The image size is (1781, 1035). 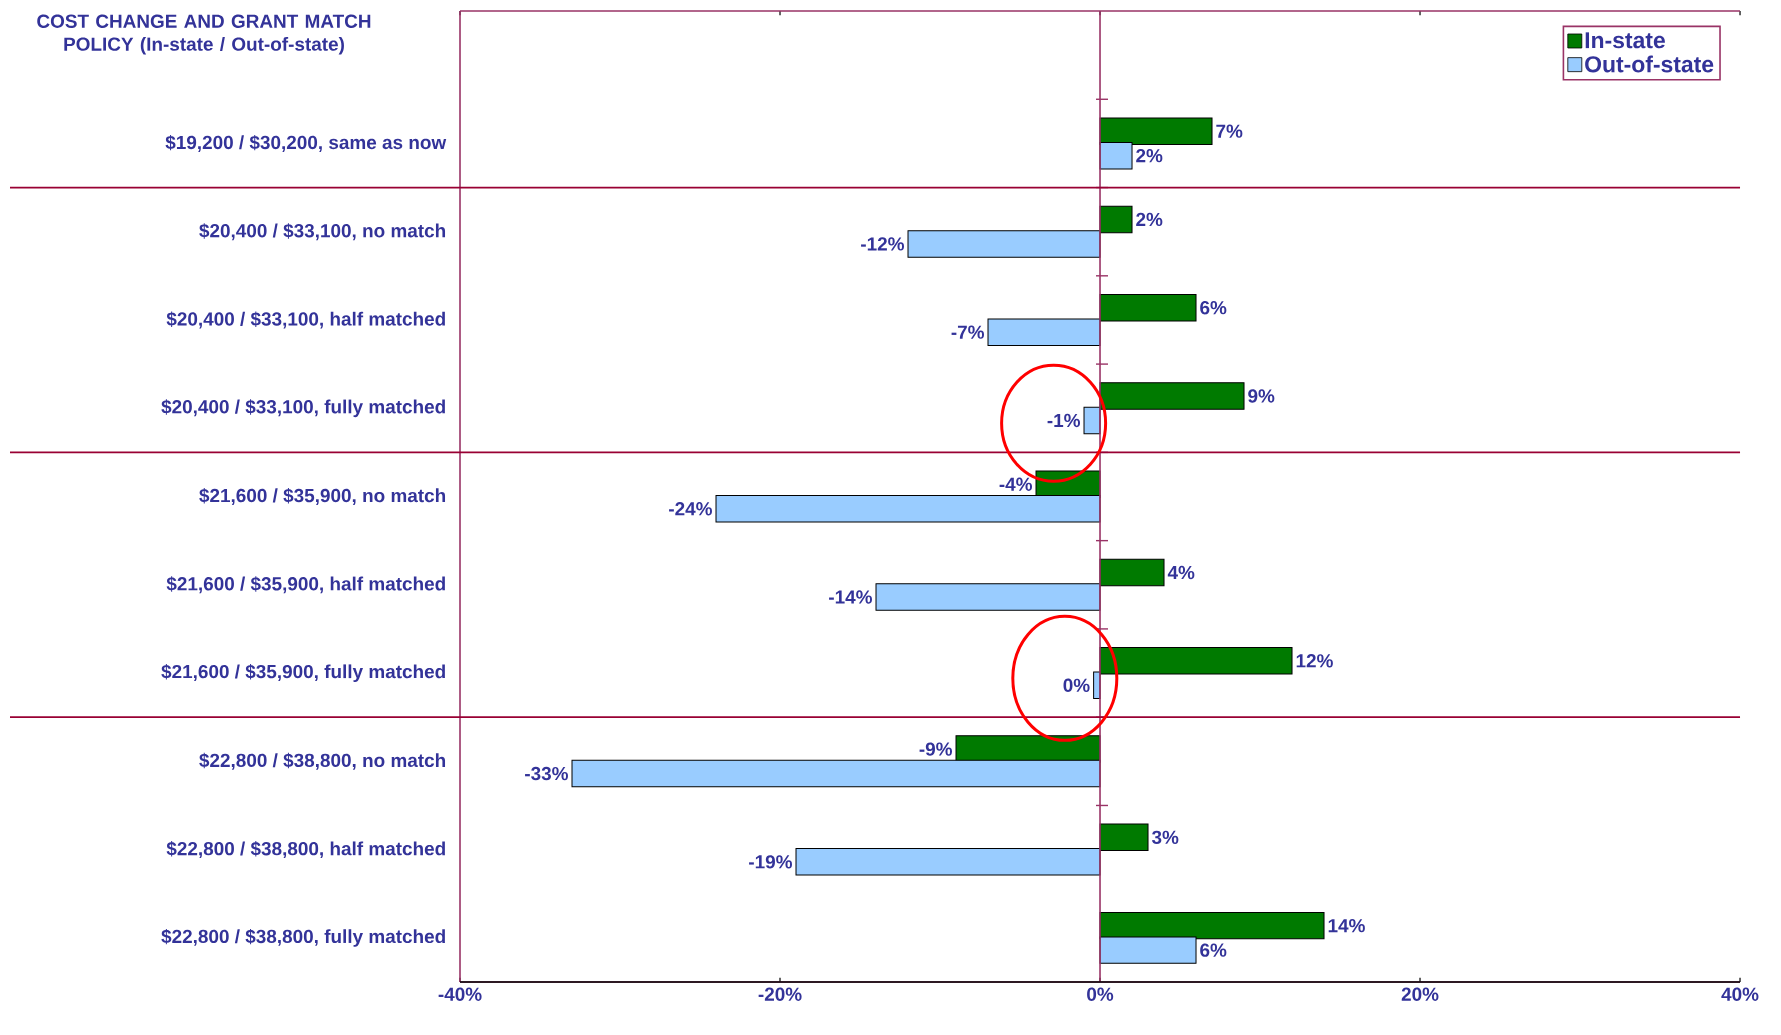 What do you see at coordinates (204, 34) in the screenshot?
I see `y-axis-title: COST CHANGE AND GRANT MATCH POLICY (In-state / Out-of-state)` at bounding box center [204, 34].